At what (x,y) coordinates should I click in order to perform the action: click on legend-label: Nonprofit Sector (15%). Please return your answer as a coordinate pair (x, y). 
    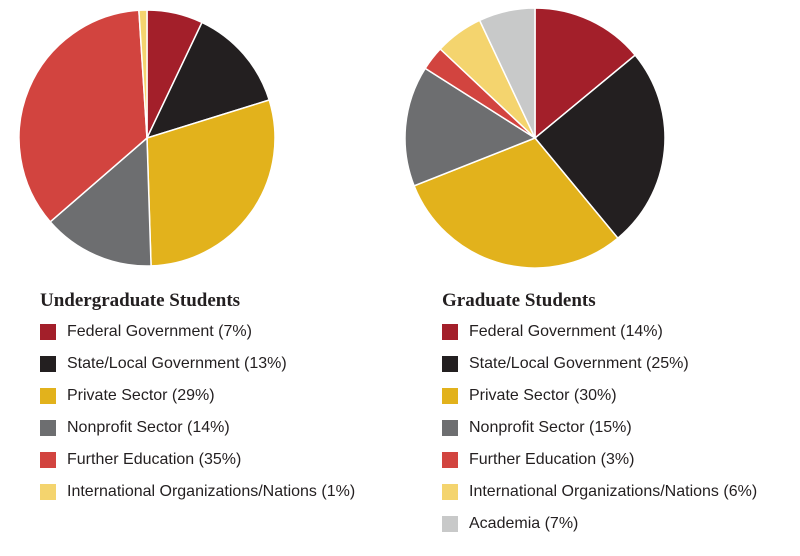
    Looking at the image, I should click on (550, 427).